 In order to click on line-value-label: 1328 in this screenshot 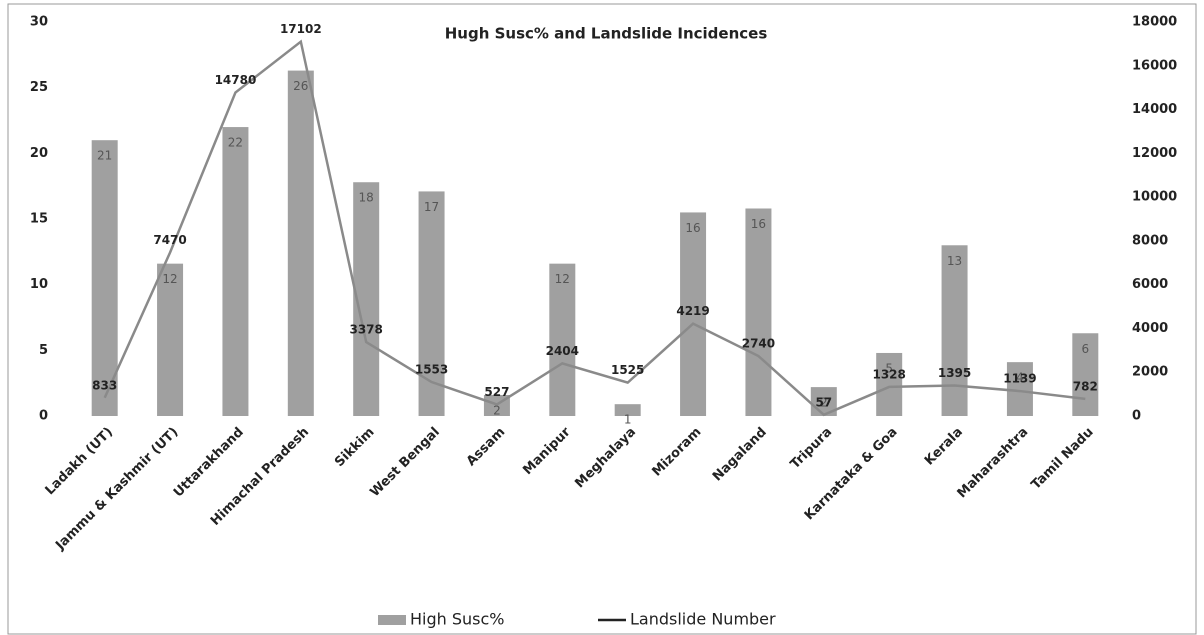, I will do `click(888, 374)`.